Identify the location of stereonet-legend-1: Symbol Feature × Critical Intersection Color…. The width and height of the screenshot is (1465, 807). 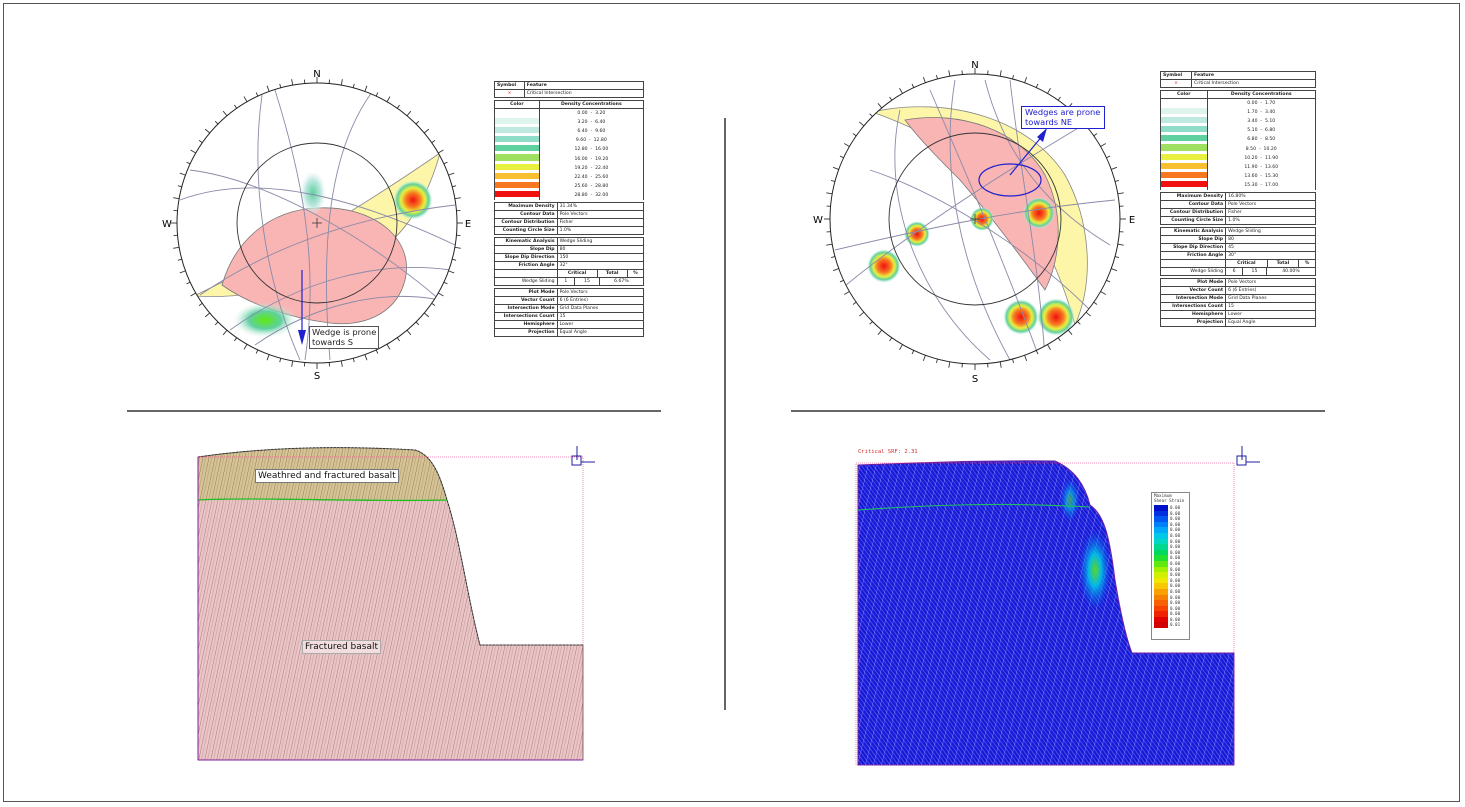
(569, 210).